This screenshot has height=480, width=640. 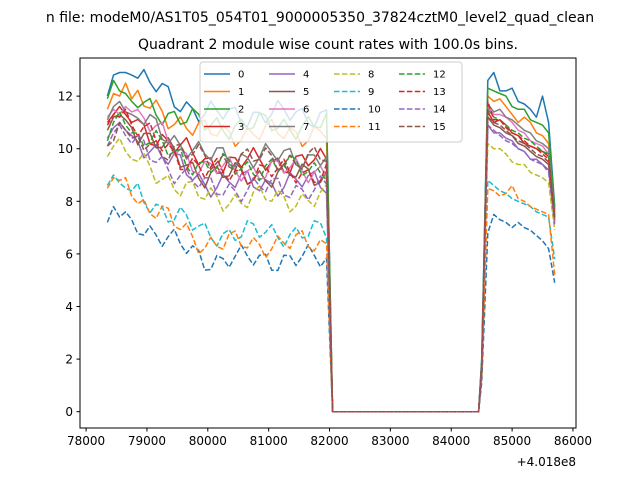 I want to click on y-tick-label: 2, so click(x=69, y=360).